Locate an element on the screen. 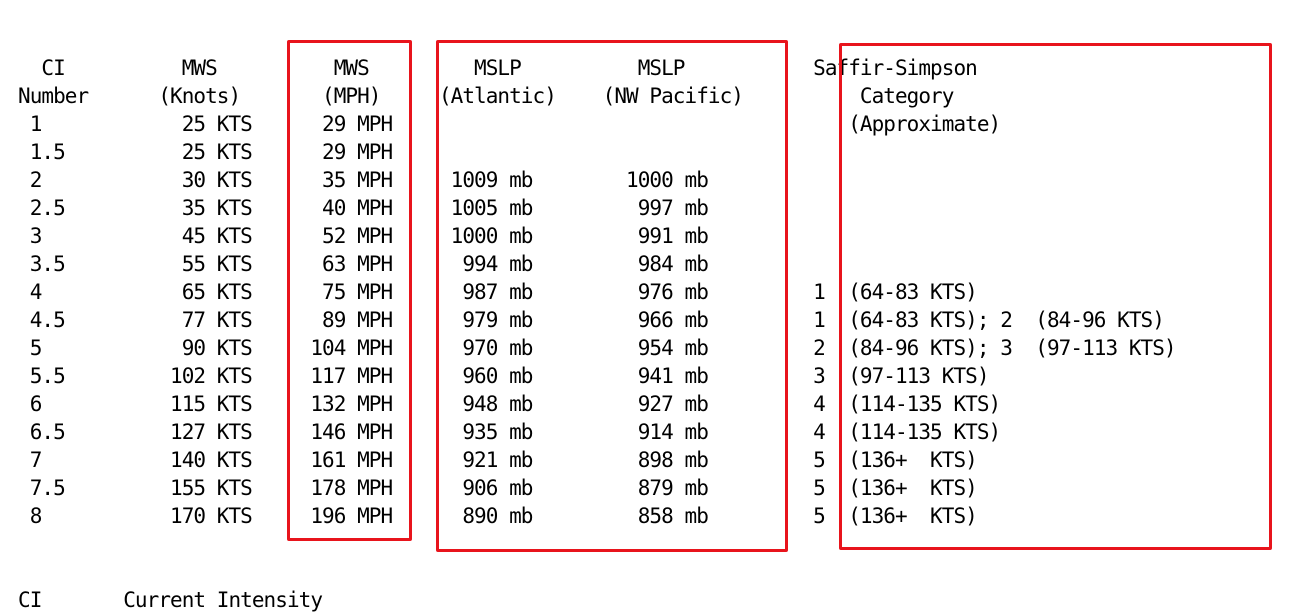  table-row: 2.5 35 KTS 40 MPH 1005 mb 997 mb is located at coordinates (363, 208).